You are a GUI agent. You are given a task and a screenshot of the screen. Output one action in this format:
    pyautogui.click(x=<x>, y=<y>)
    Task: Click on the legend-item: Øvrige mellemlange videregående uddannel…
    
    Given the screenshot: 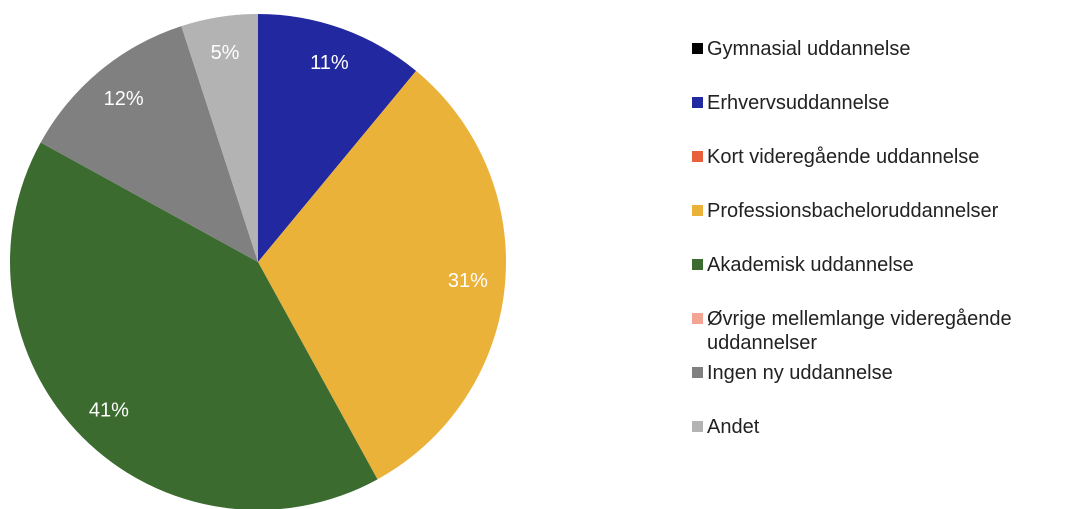 What is the action you would take?
    pyautogui.click(x=881, y=334)
    